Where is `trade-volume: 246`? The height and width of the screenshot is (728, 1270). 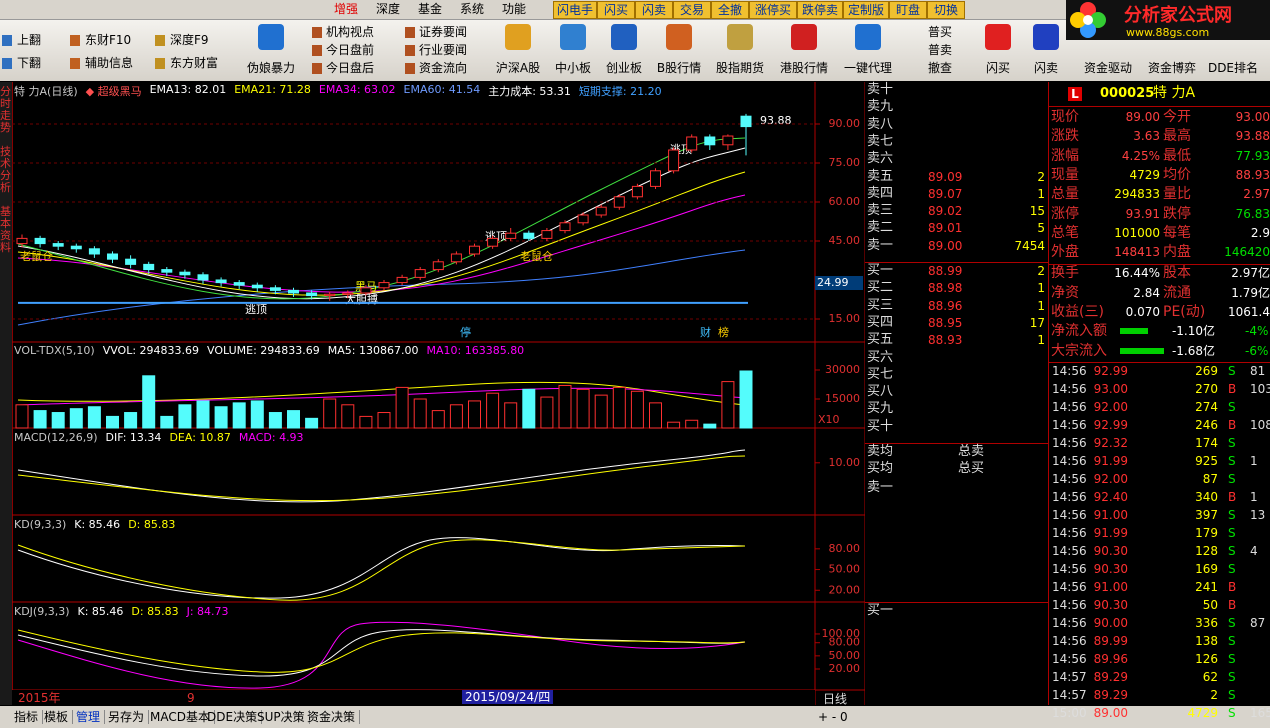
trade-volume: 246 is located at coordinates (1206, 425).